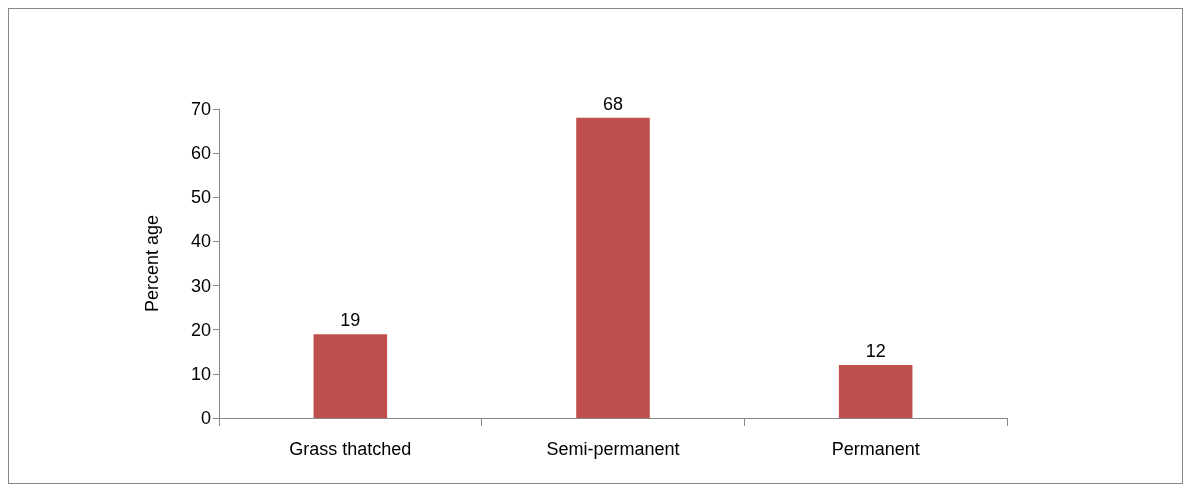 This screenshot has width=1191, height=492. Describe the element at coordinates (200, 373) in the screenshot. I see `y-tick-label: 10` at that location.